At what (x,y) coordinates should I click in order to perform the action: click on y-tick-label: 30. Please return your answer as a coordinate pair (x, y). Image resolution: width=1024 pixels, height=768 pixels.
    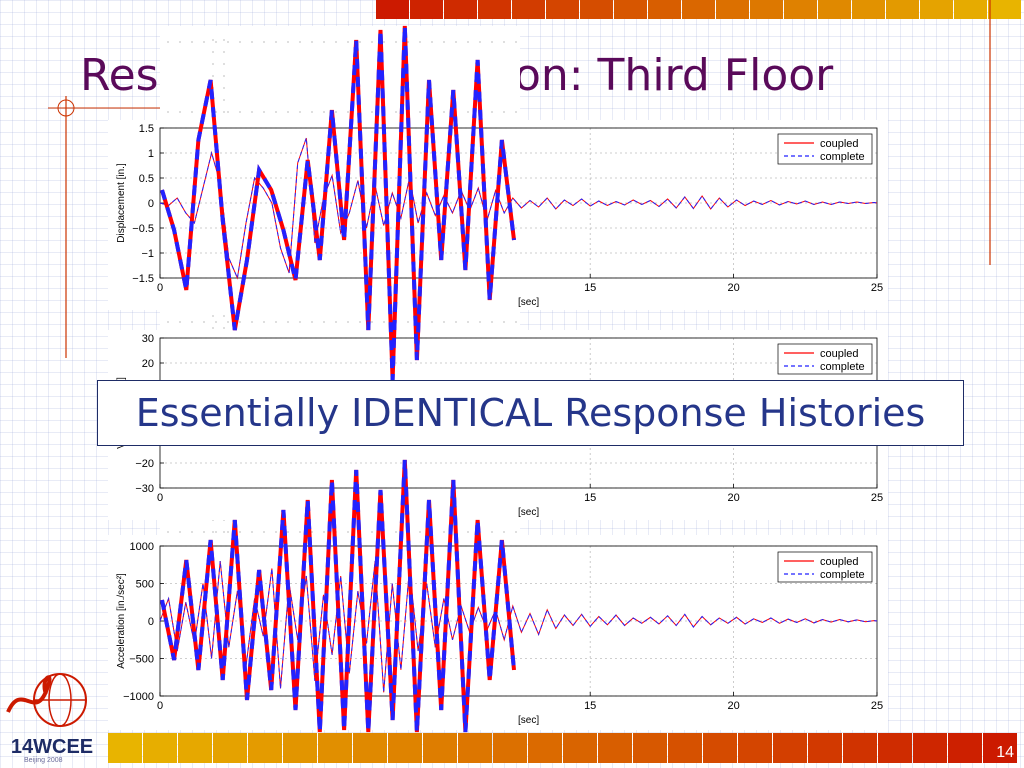
    Looking at the image, I should click on (148, 339).